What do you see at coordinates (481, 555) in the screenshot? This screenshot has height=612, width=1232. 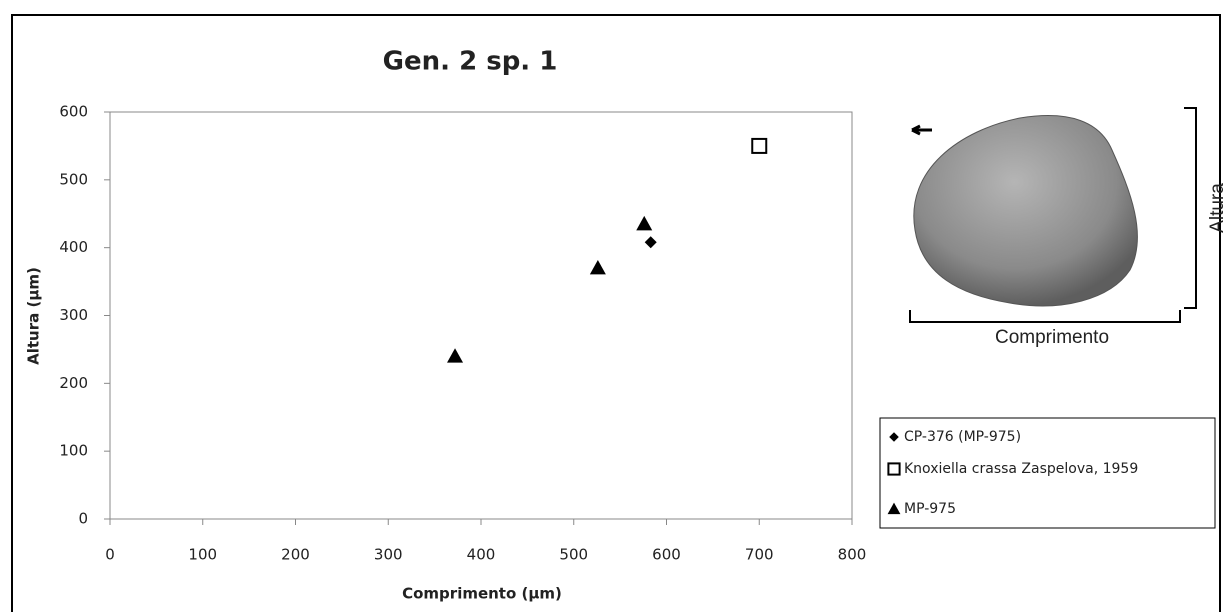 I see `x-tick-label: 400` at bounding box center [481, 555].